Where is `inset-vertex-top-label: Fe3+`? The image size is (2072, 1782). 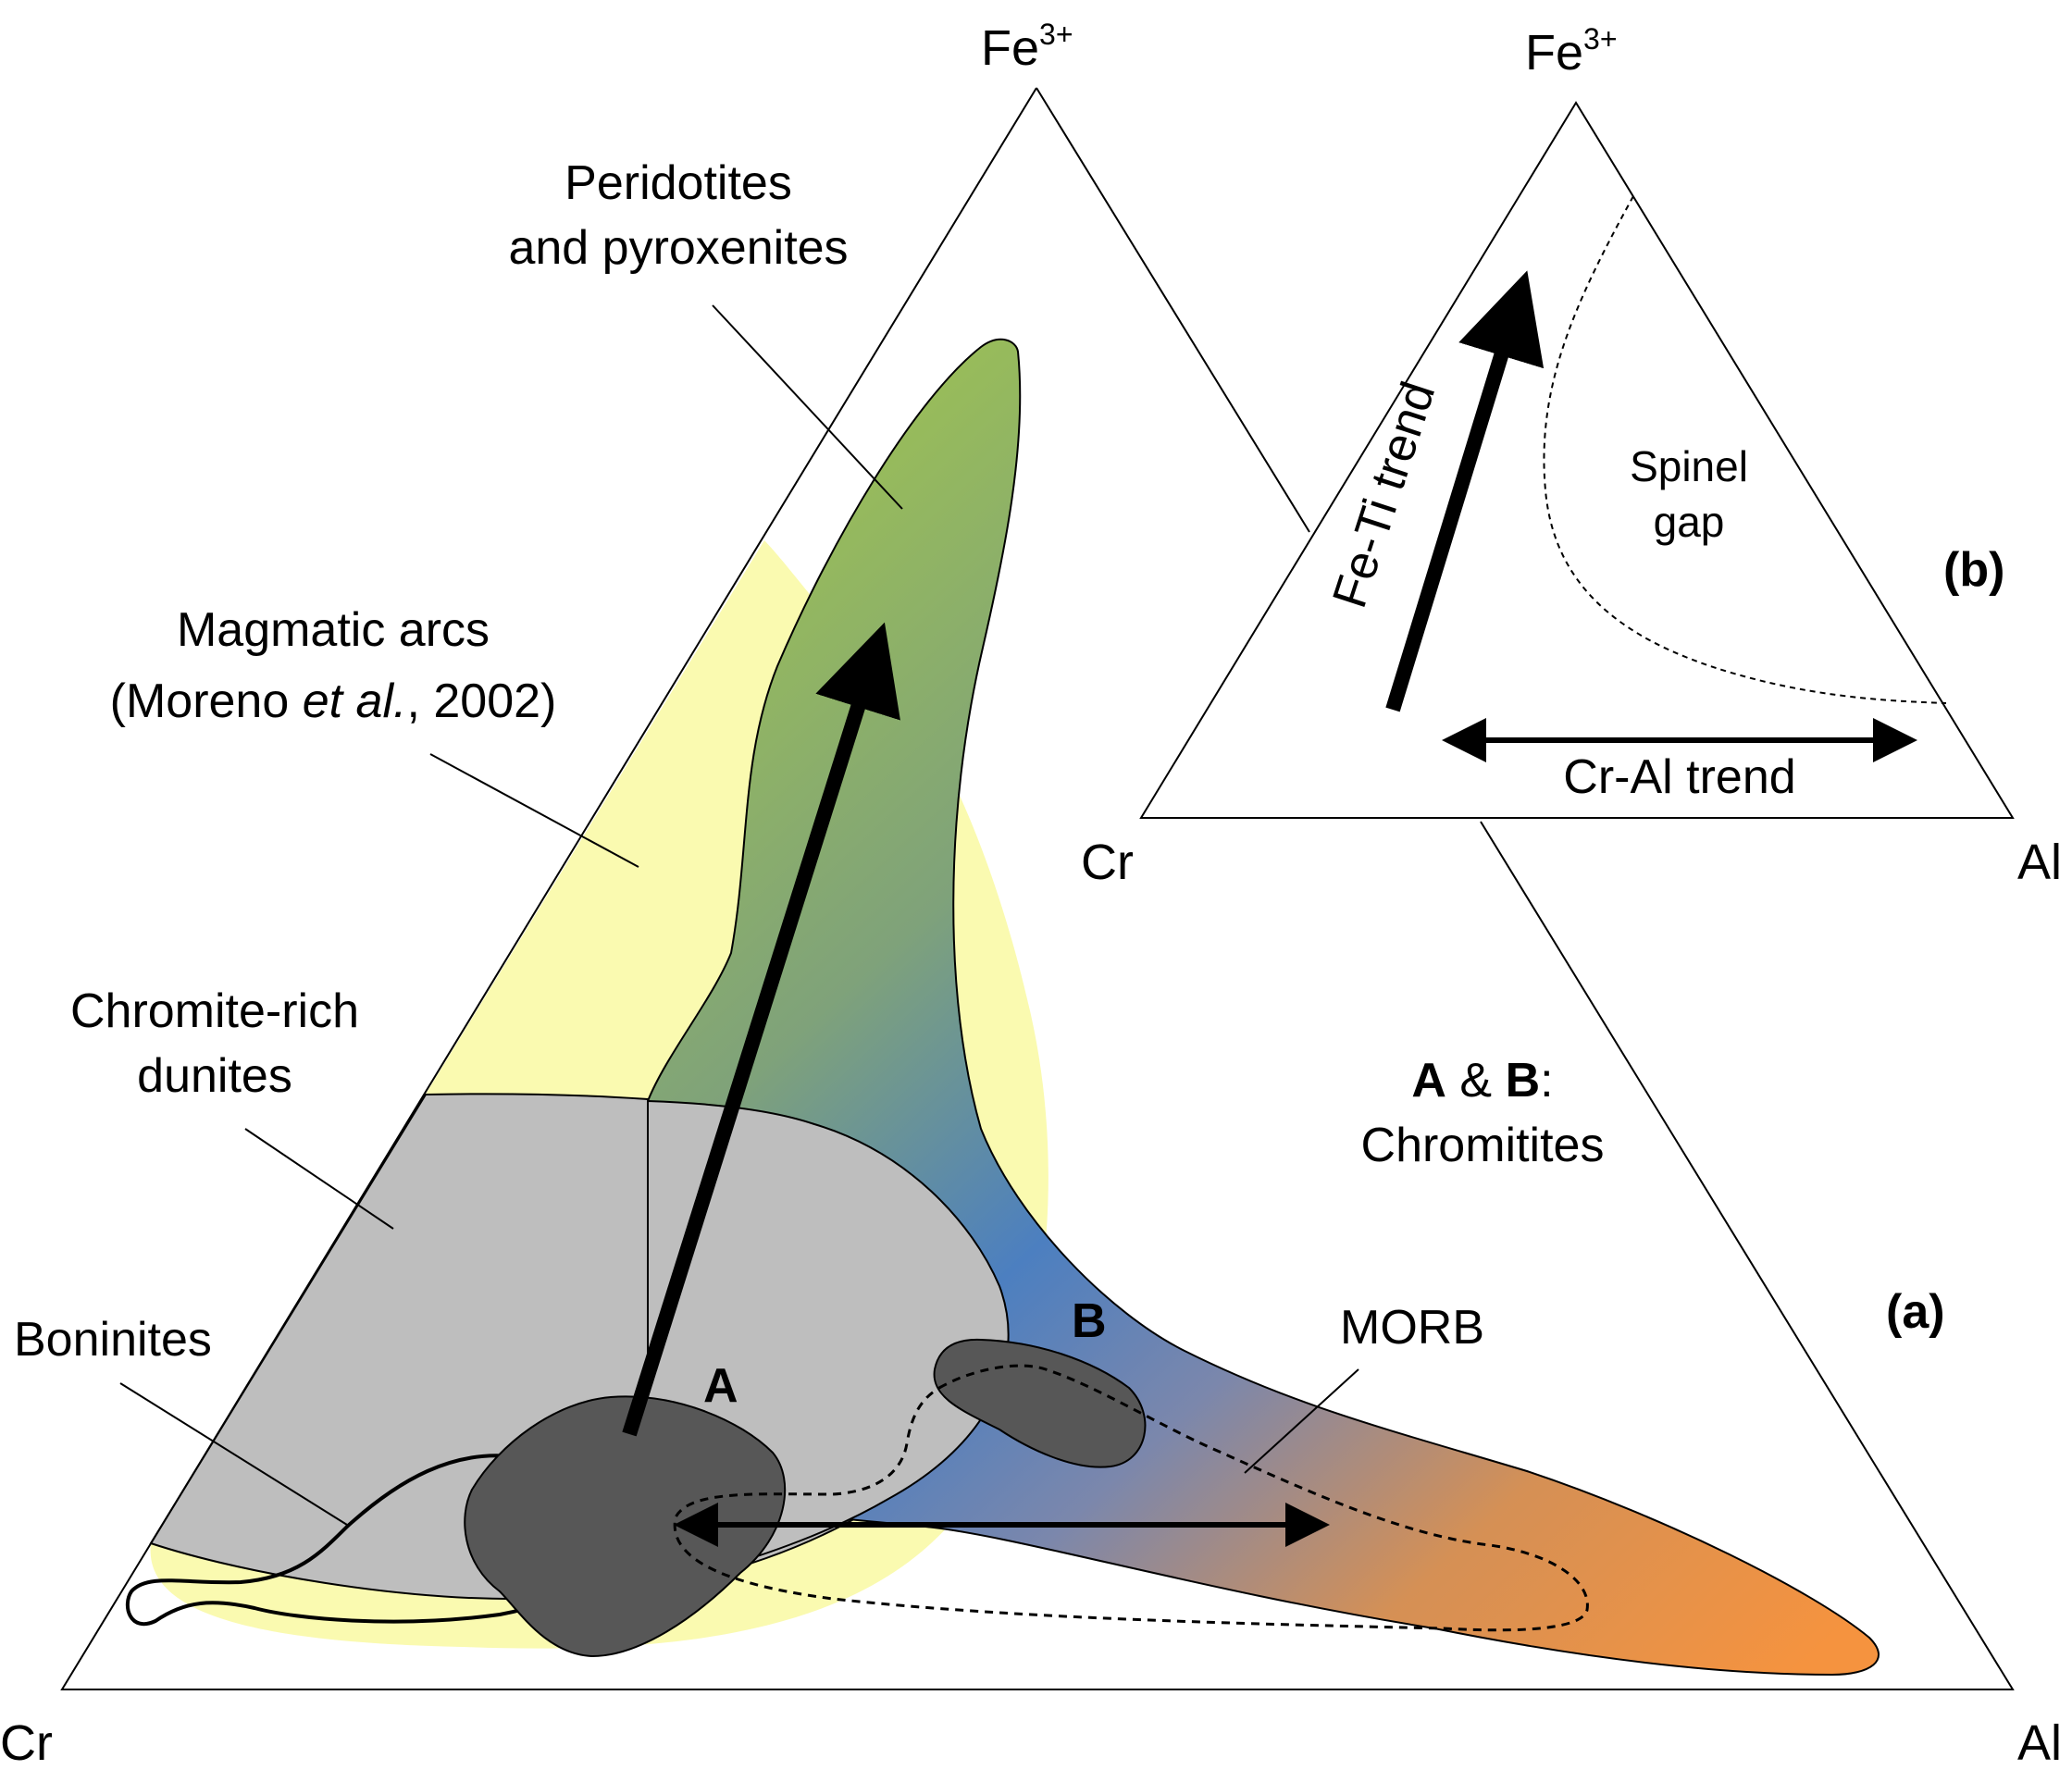 inset-vertex-top-label: Fe3+ is located at coordinates (1571, 51).